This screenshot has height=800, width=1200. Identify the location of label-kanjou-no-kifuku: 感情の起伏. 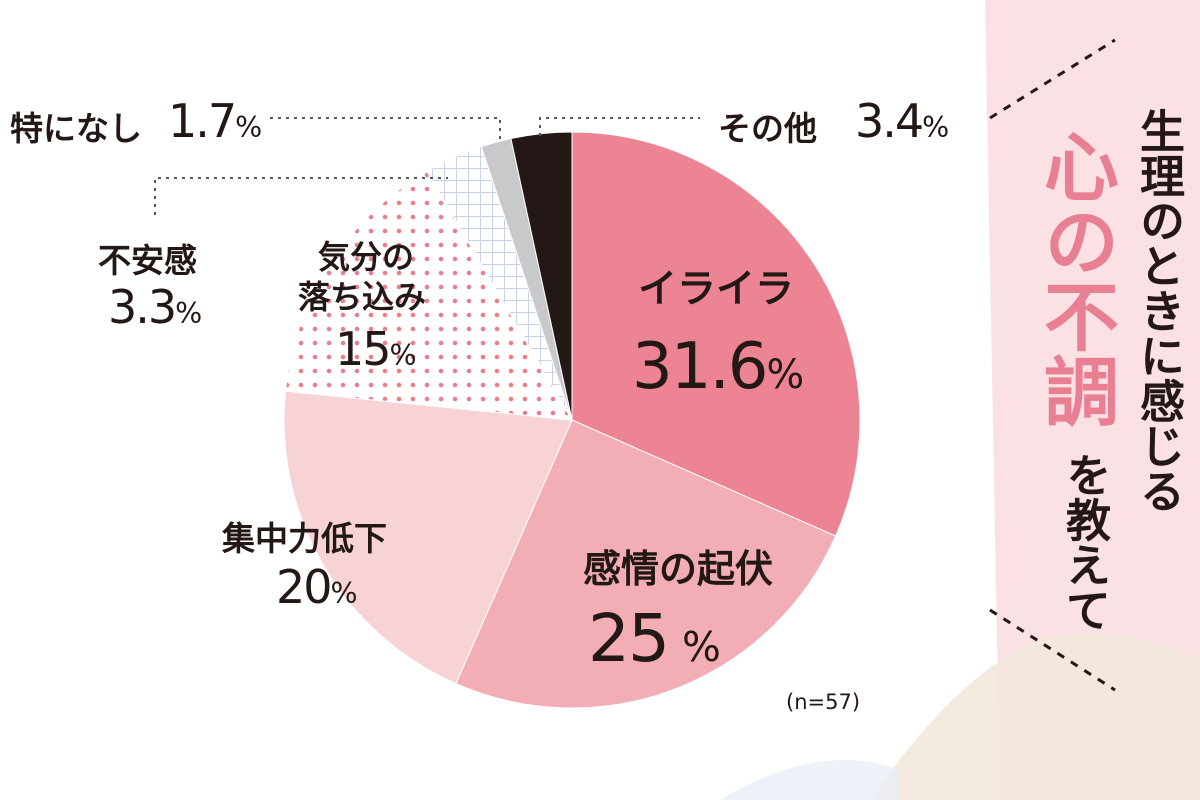
(678, 569).